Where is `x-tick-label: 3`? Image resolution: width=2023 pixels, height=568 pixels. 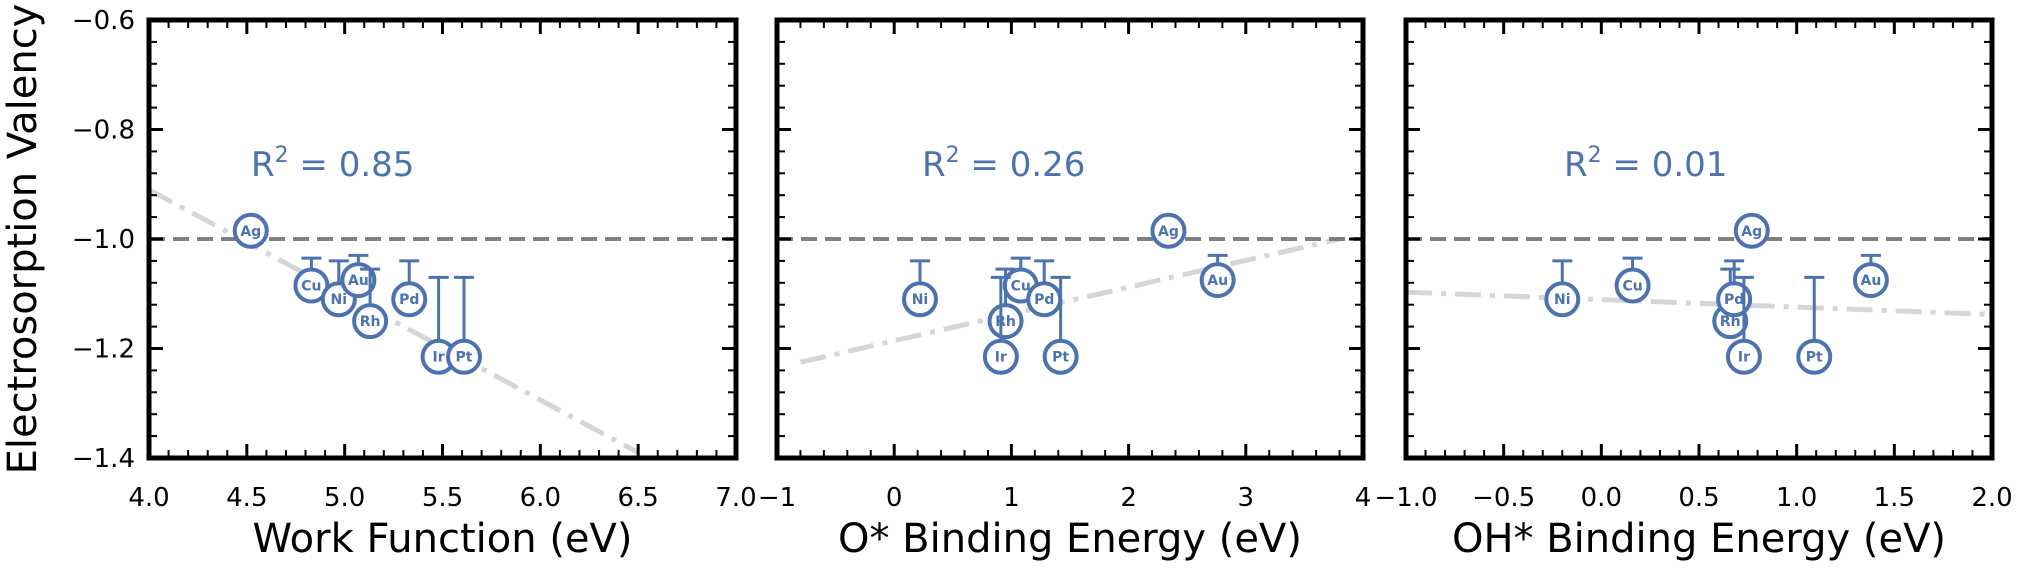 x-tick-label: 3 is located at coordinates (1246, 498).